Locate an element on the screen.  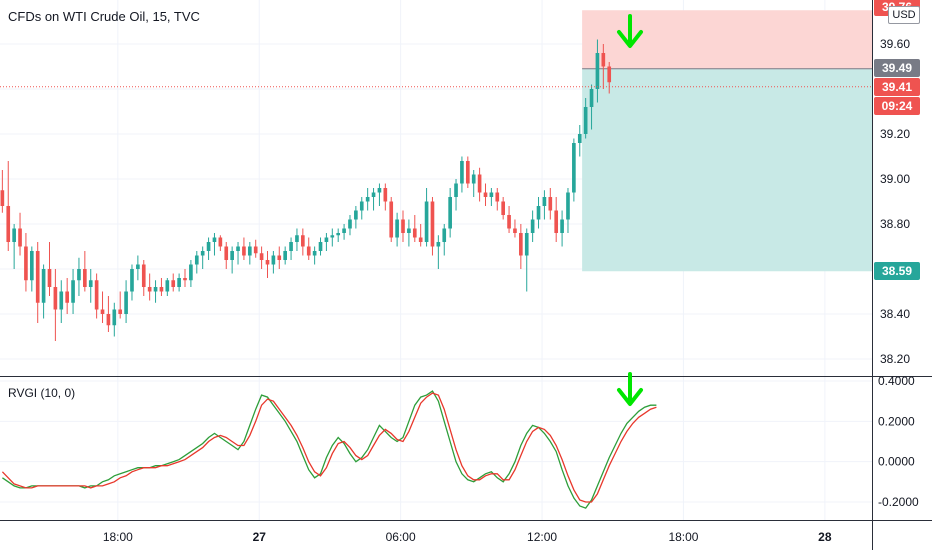
price-label-3: 09:24 is located at coordinates (897, 106).